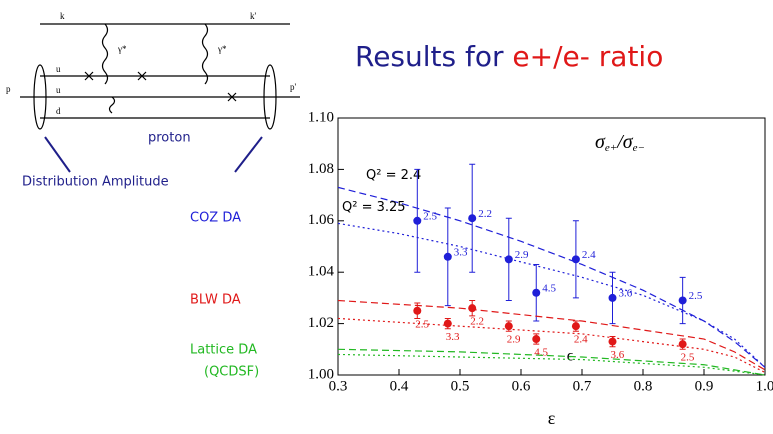 The image size is (773, 434). I want to click on series-sublabel: (QCDSF), so click(231, 372).